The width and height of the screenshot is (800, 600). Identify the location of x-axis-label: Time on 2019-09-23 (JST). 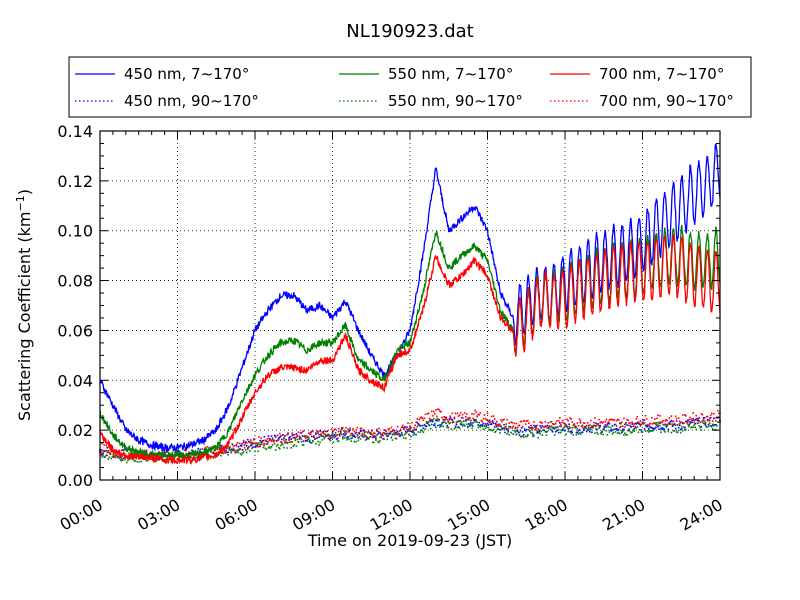
(409, 540).